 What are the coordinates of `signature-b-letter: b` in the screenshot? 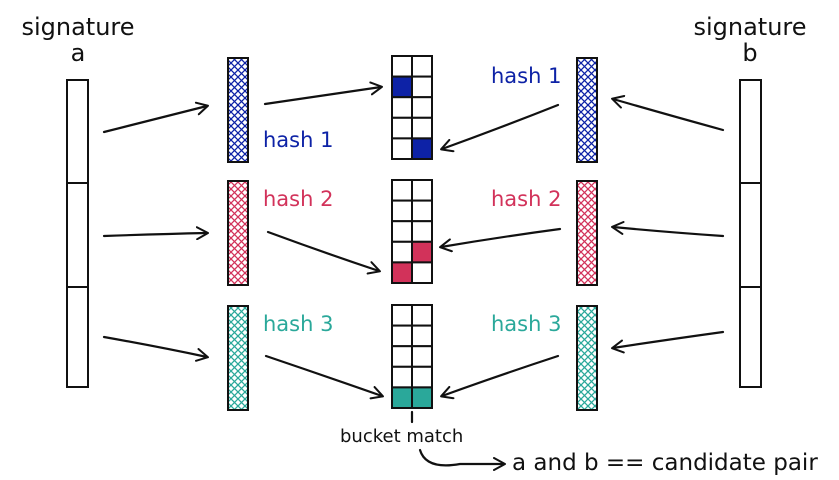 It's located at (750, 53).